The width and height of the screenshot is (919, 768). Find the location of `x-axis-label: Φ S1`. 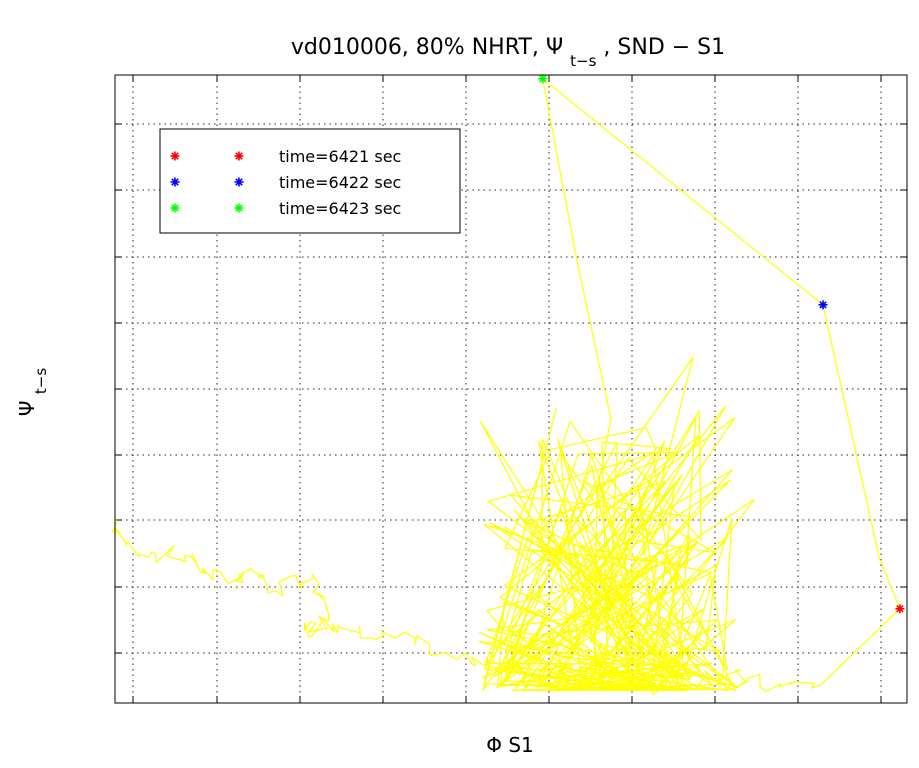

x-axis-label: Φ S1 is located at coordinates (510, 745).